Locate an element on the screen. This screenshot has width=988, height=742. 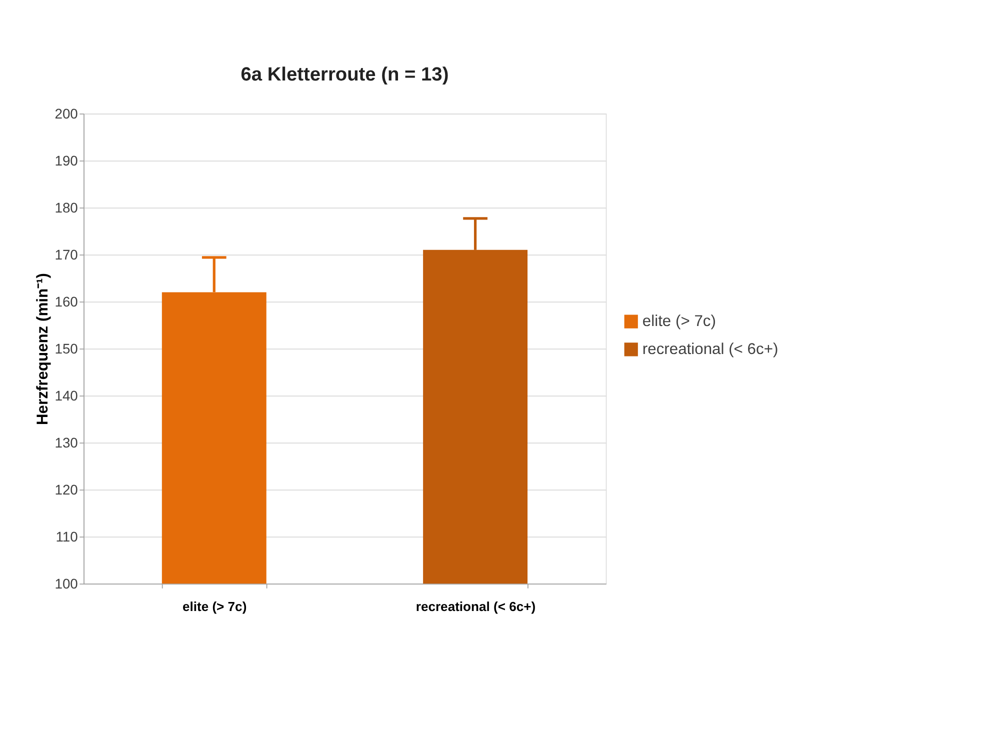
y-tick-label: 100 is located at coordinates (66, 583).